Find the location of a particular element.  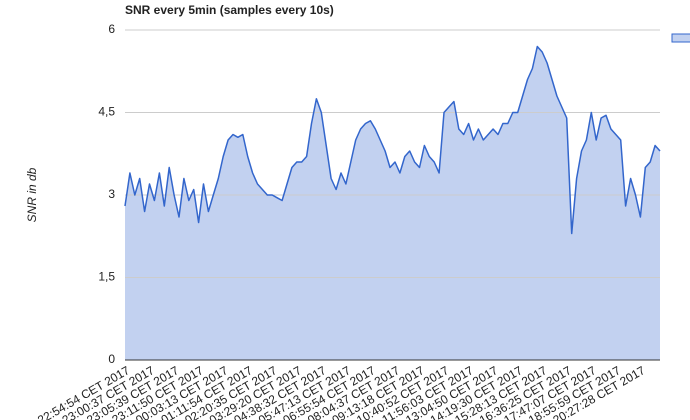

y-tick-label: 6 is located at coordinates (111, 29).